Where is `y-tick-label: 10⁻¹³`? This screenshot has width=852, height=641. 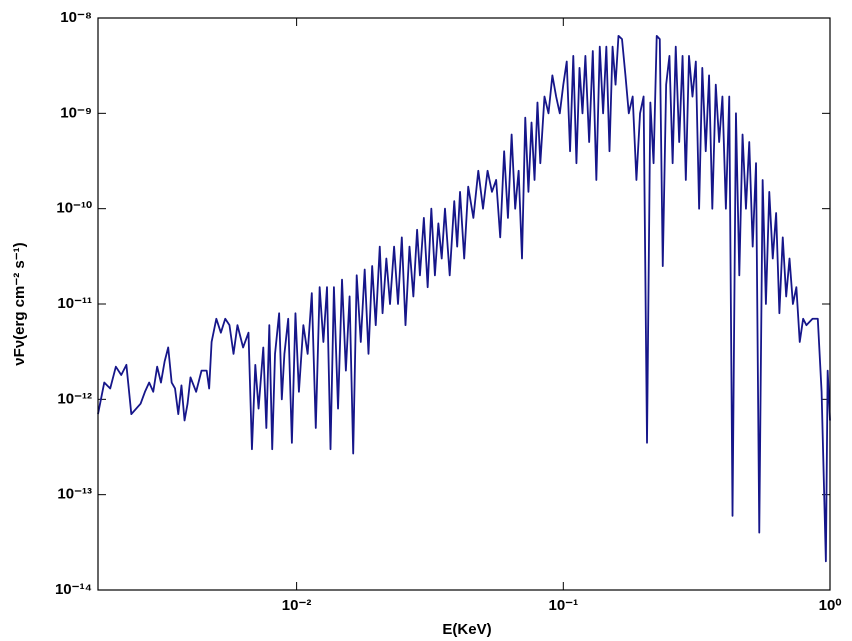 y-tick-label: 10⁻¹³ is located at coordinates (74, 494).